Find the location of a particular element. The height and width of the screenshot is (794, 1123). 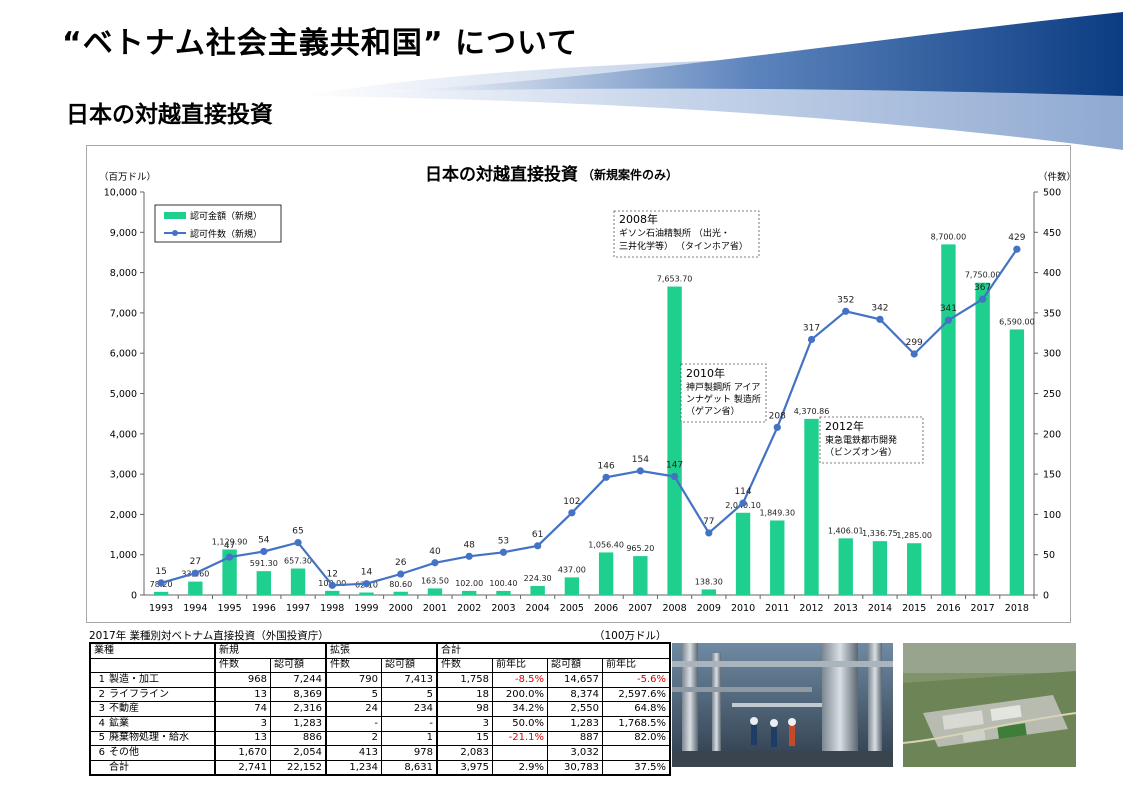

table-row: 5 廃棄物処理・給水 13 886 2 1 15 -21.1% 887 82.0% is located at coordinates (380, 738).